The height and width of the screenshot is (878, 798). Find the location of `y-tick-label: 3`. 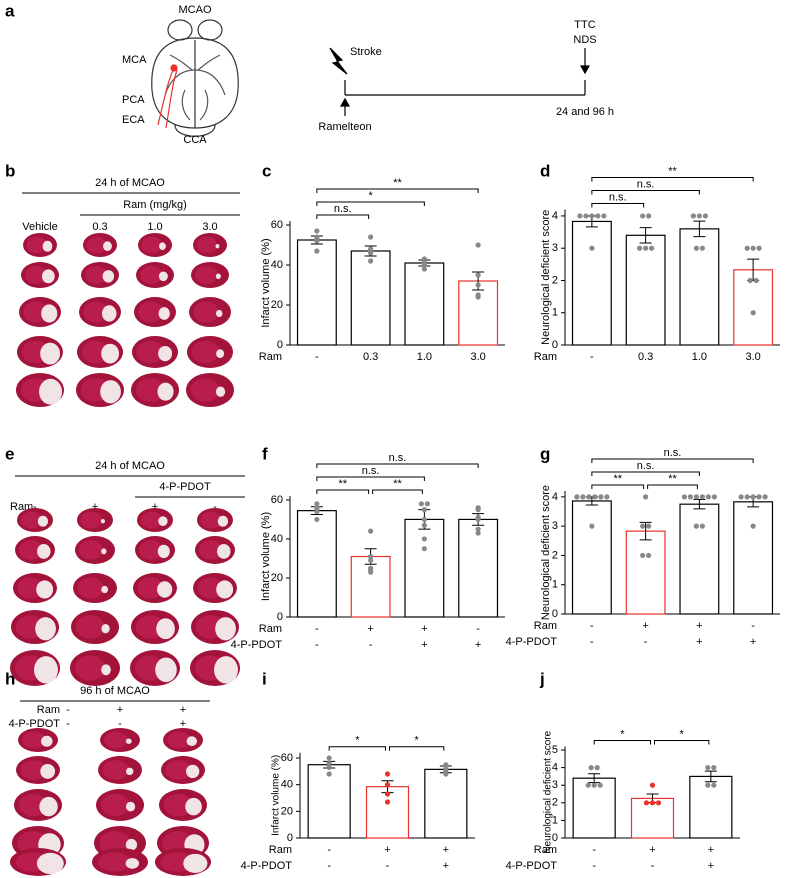

y-tick-label: 3 is located at coordinates (555, 526).